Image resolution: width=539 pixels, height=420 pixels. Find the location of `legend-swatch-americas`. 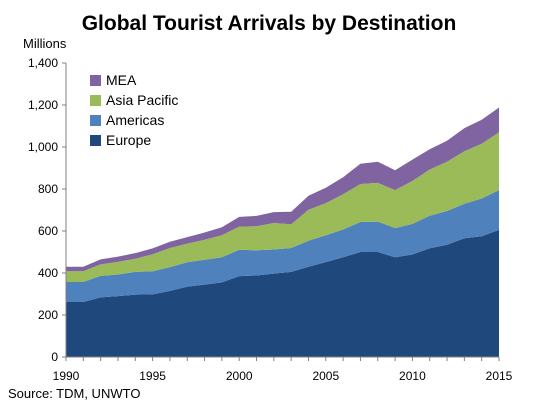

legend-swatch-americas is located at coordinates (95, 120).